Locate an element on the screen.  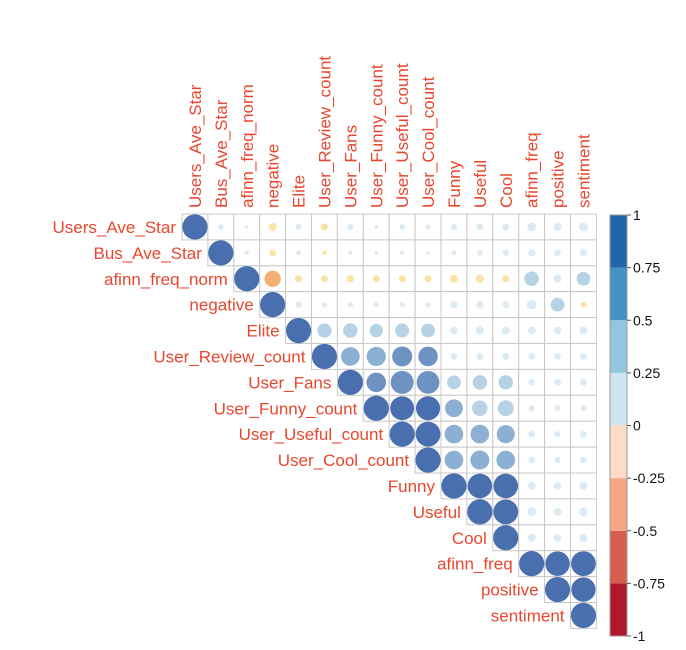
row-label: User_Cool_count is located at coordinates (344, 460).